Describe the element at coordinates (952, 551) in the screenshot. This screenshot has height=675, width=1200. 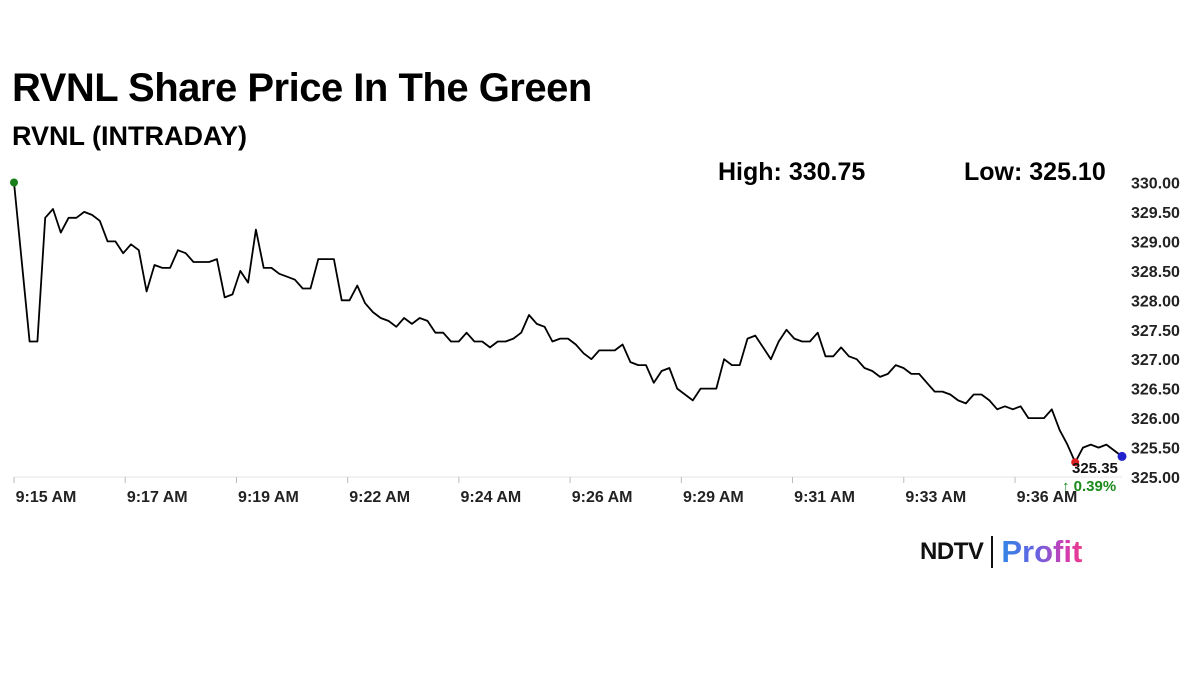
I see `ndtv-wordmark: NDTV` at that location.